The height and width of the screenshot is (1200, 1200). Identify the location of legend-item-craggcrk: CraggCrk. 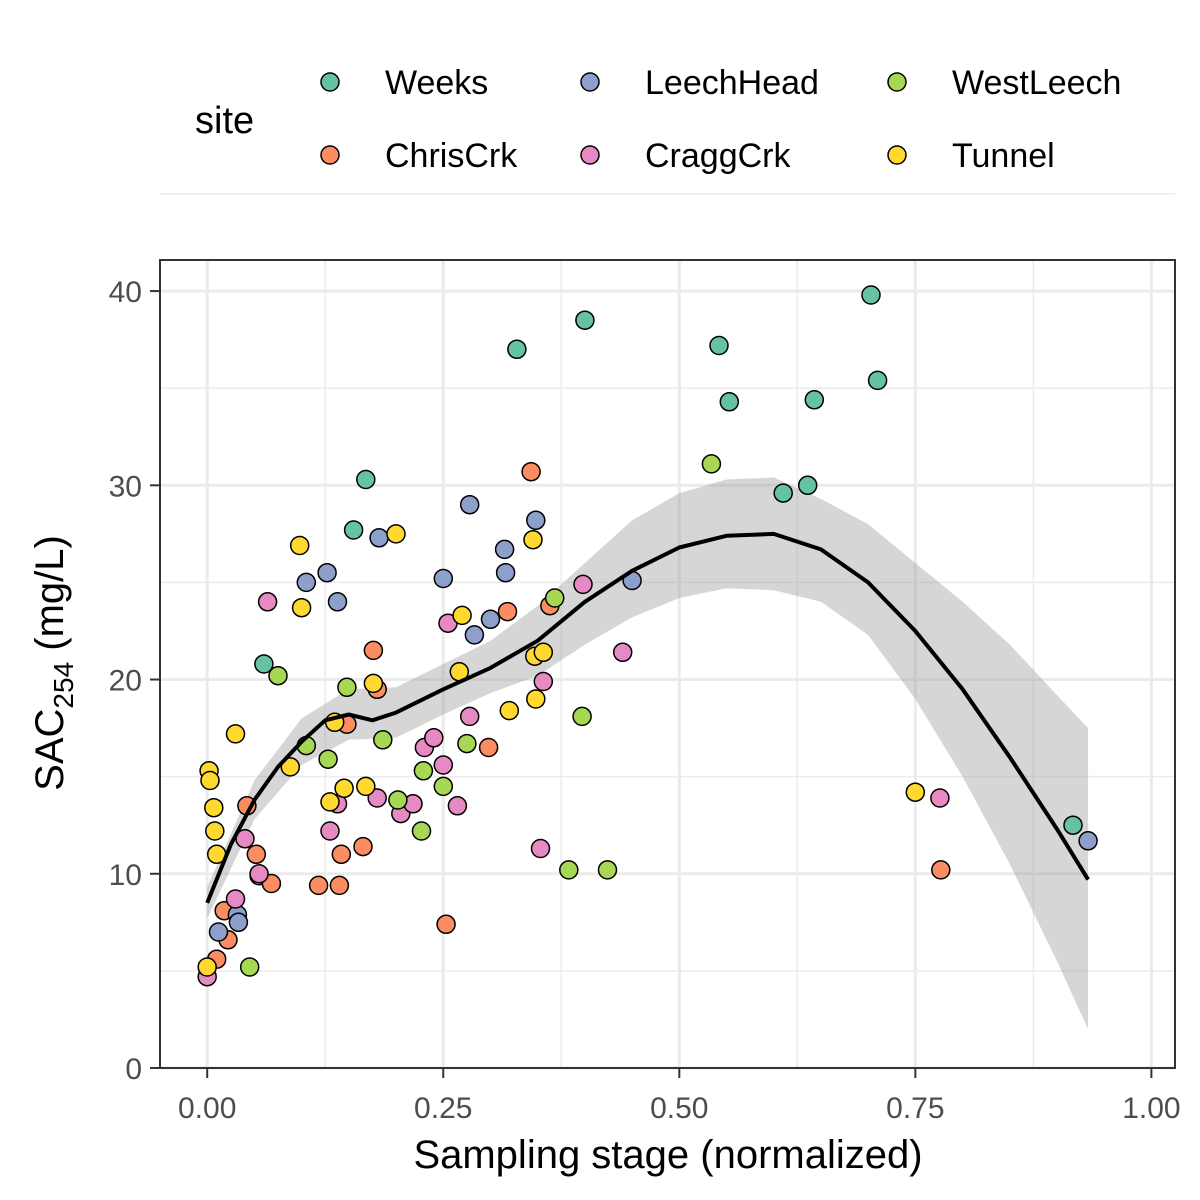
(685, 156).